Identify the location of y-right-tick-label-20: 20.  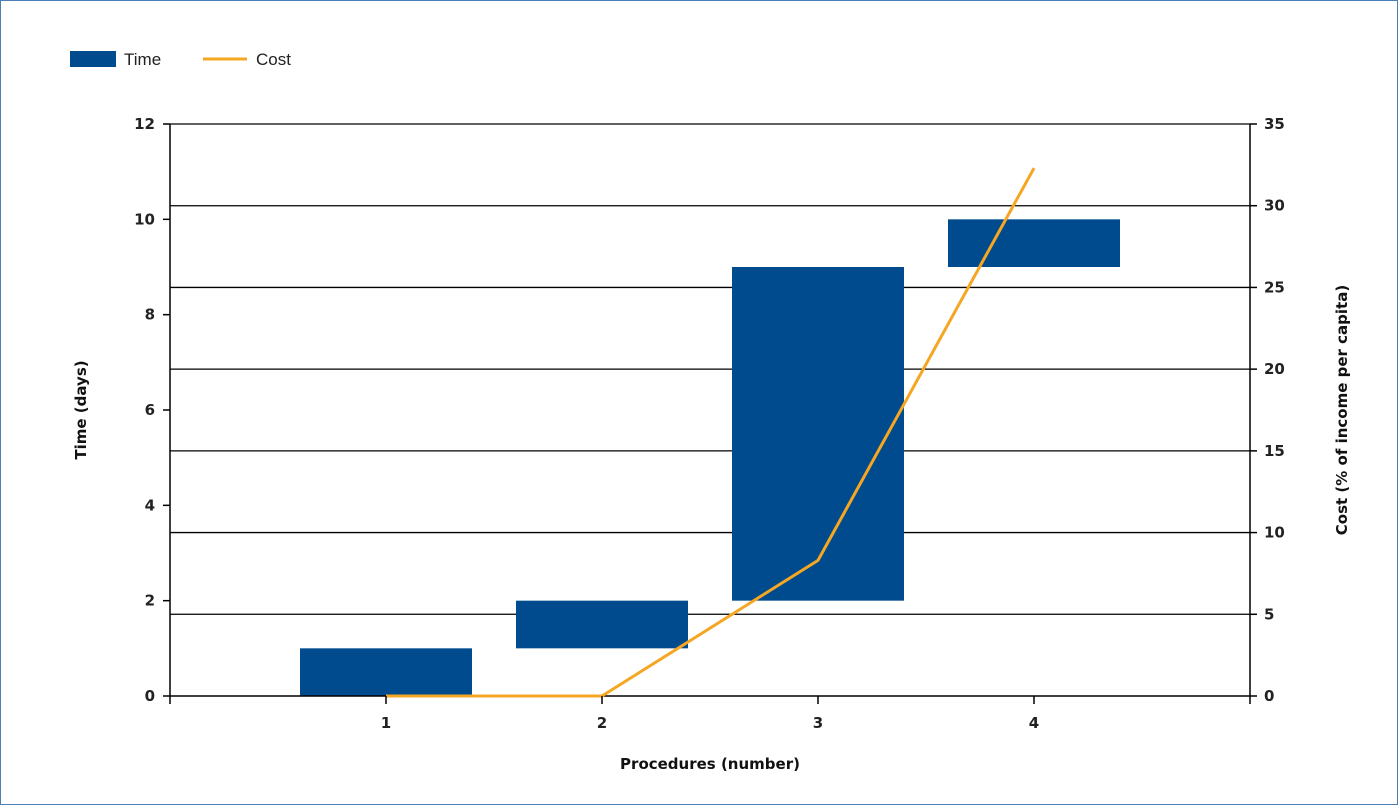
(1274, 369).